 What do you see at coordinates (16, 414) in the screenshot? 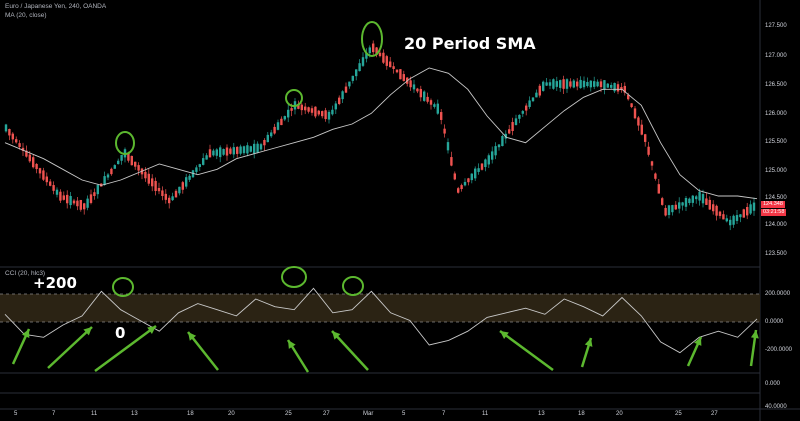
I see `time-tick: 5` at bounding box center [16, 414].